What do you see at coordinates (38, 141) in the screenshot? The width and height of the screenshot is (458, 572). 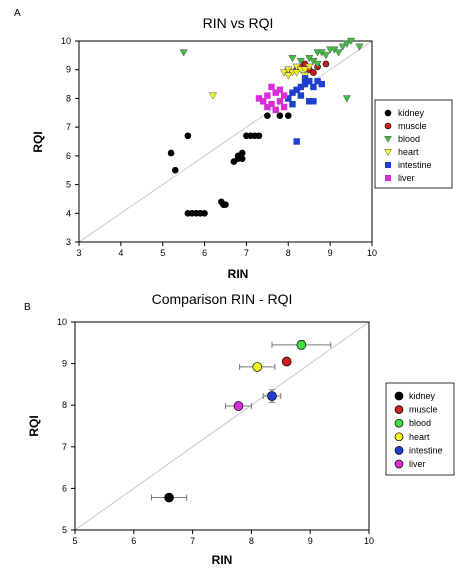 I see `panel-a-y-axis-label: RQI` at bounding box center [38, 141].